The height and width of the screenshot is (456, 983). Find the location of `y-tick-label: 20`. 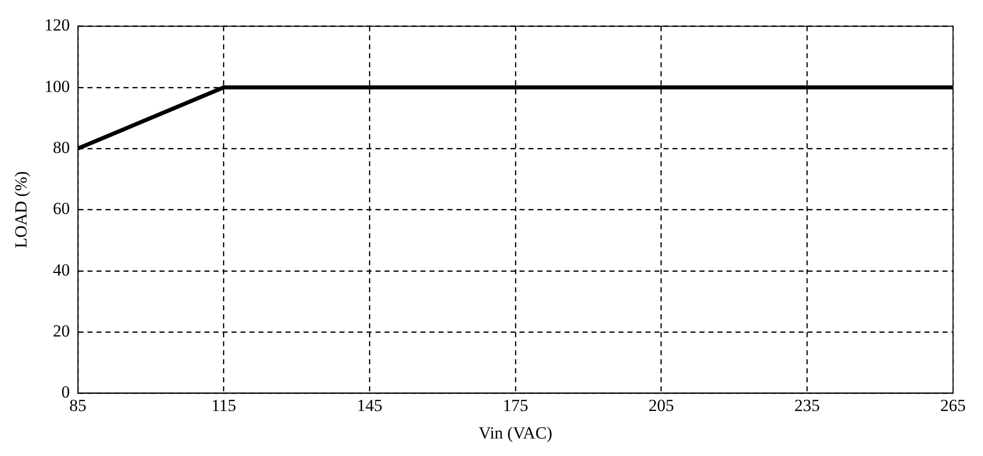

y-tick-label: 20 is located at coordinates (61, 331).